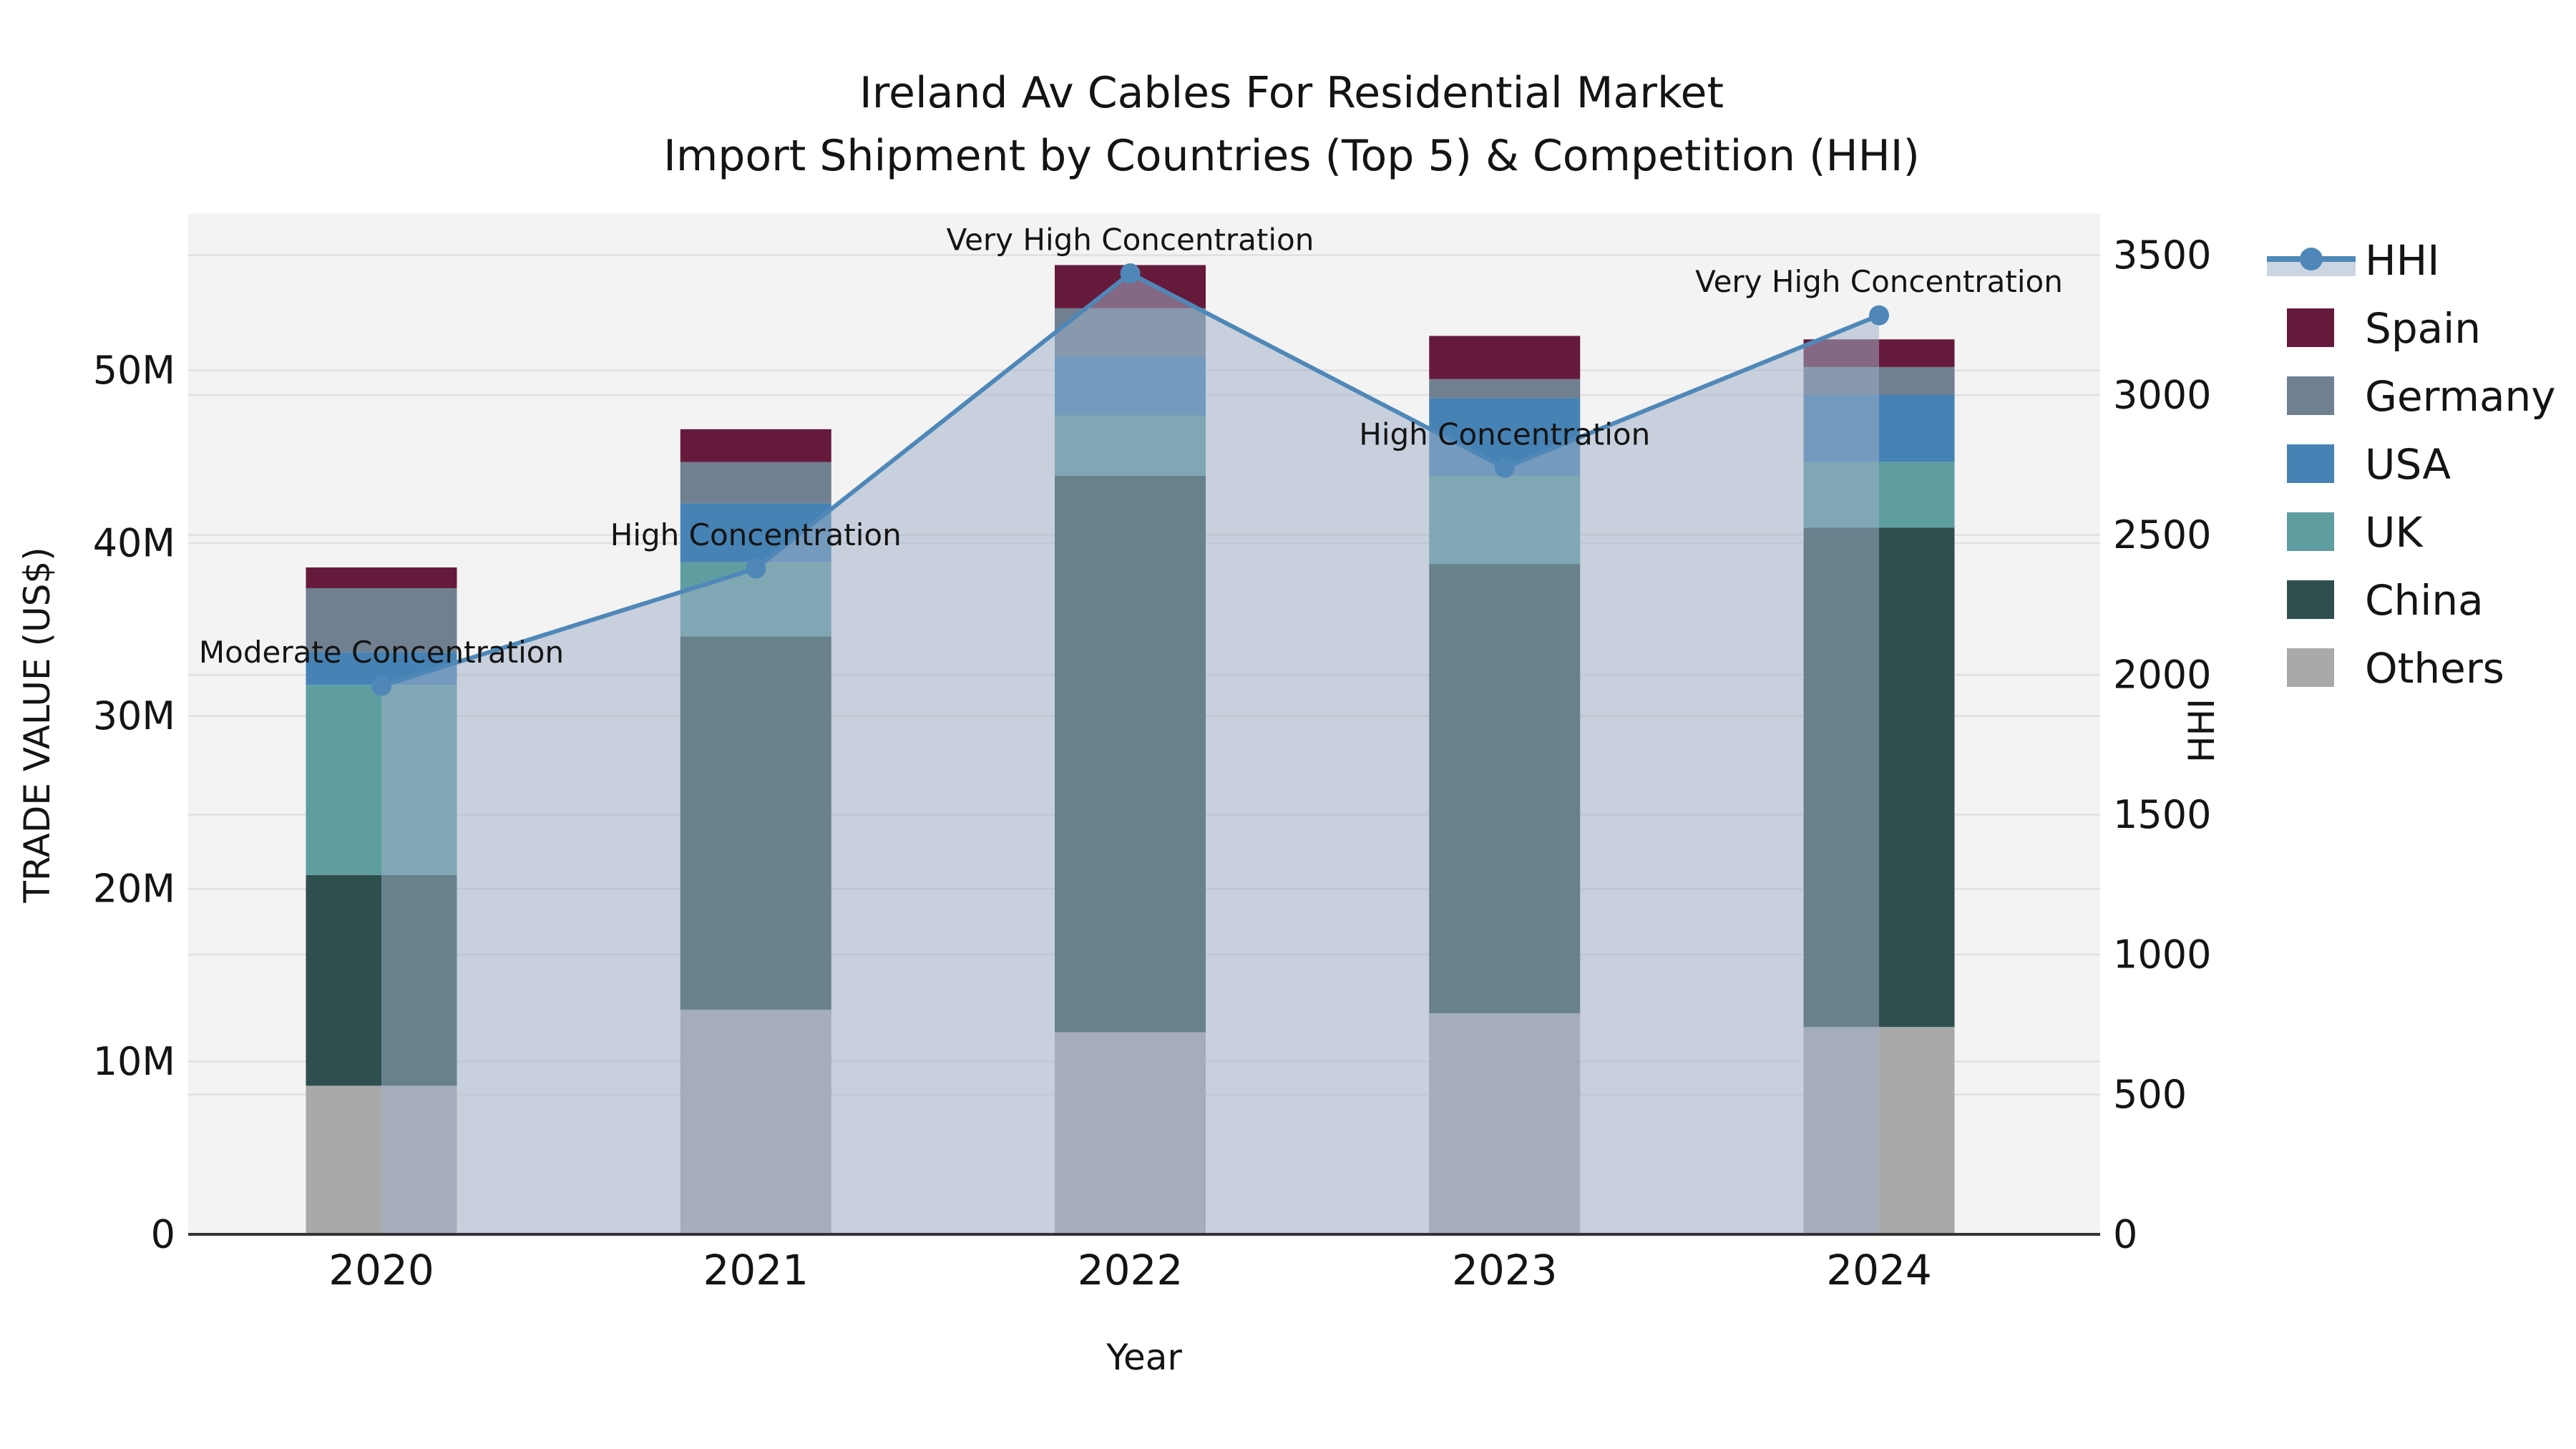 Image resolution: width=2576 pixels, height=1449 pixels. I want to click on annotation-2023: High Concentration, so click(1504, 434).